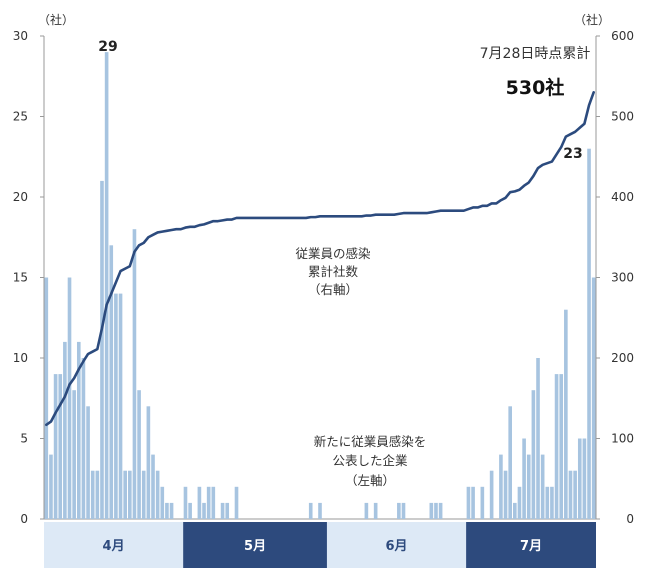 The image size is (650, 581). Describe the element at coordinates (333, 271) in the screenshot. I see `line-series-label-2: 累計社数` at that location.